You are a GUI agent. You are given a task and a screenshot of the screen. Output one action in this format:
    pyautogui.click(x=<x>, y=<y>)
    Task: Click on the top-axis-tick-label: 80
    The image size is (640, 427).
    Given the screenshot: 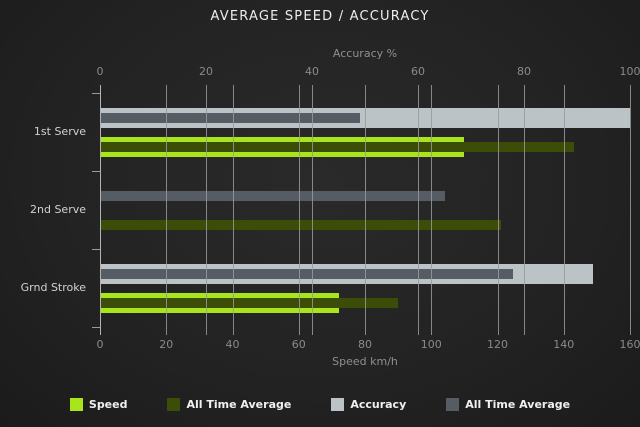 What is the action you would take?
    pyautogui.click(x=524, y=71)
    